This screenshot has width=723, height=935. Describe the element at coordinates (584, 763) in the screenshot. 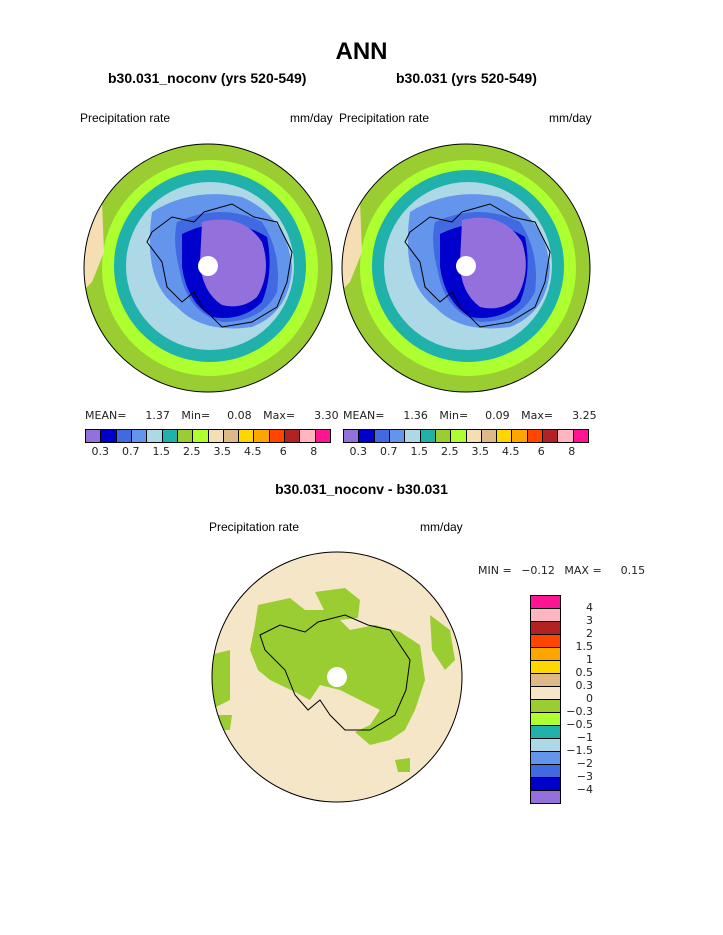

I see `colorbar-tick-label: −2` at that location.